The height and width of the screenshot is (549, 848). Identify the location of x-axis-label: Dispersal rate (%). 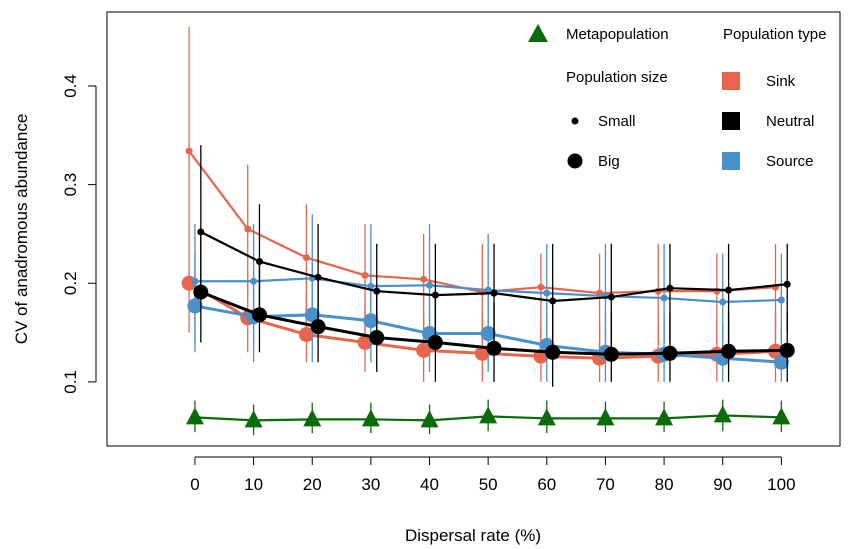
(473, 535).